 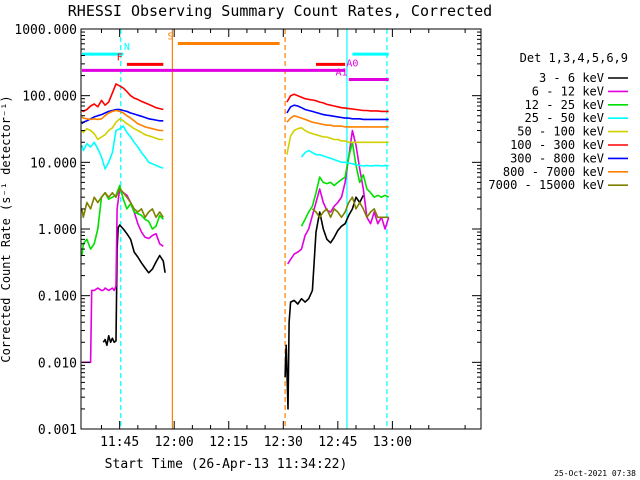 I want to click on state-label-n: N, so click(x=127, y=47).